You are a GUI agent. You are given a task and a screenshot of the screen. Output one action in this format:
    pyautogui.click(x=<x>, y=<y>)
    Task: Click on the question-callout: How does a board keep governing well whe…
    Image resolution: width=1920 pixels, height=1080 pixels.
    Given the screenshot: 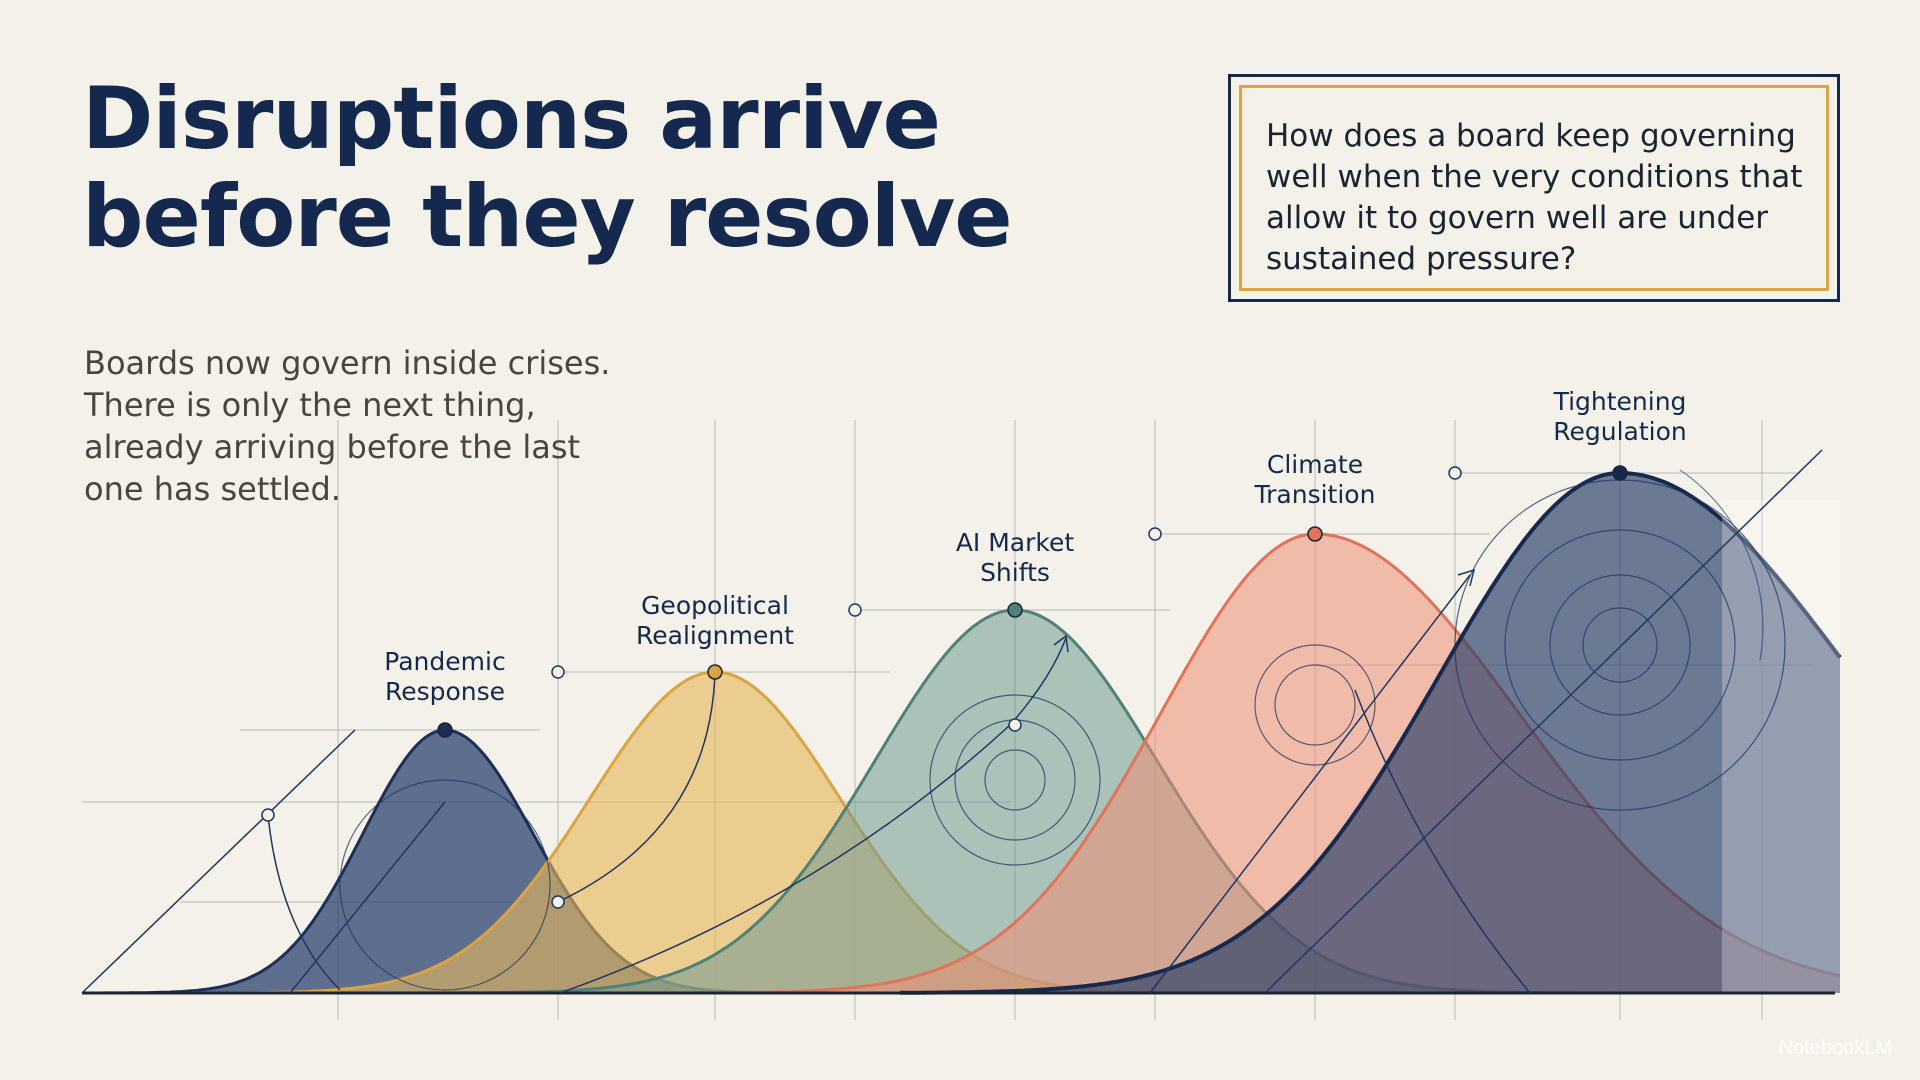 What is the action you would take?
    pyautogui.click(x=1534, y=188)
    